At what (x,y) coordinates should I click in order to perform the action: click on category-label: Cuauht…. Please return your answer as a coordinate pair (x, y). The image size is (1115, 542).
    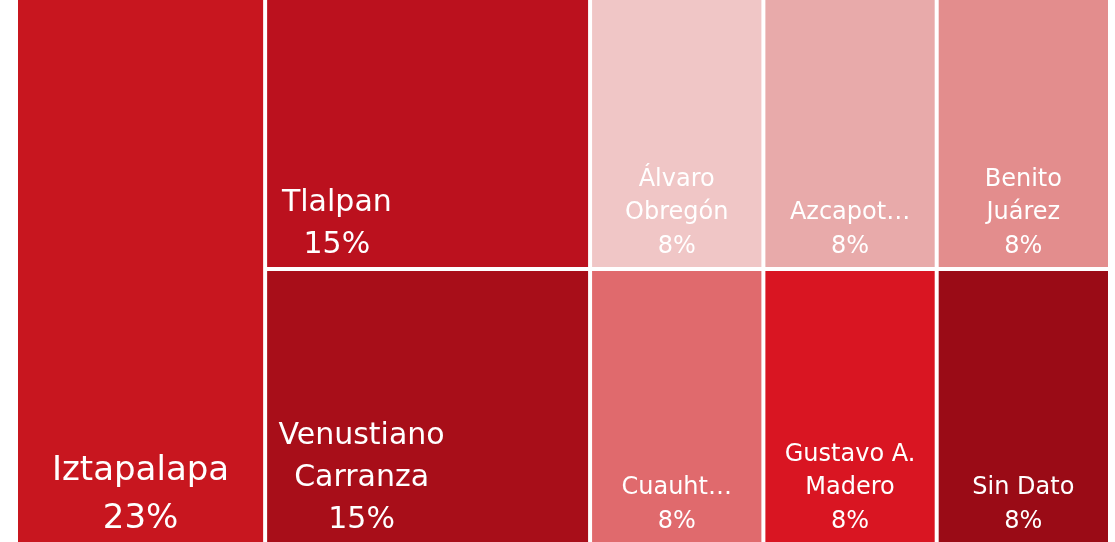
    Looking at the image, I should click on (676, 486).